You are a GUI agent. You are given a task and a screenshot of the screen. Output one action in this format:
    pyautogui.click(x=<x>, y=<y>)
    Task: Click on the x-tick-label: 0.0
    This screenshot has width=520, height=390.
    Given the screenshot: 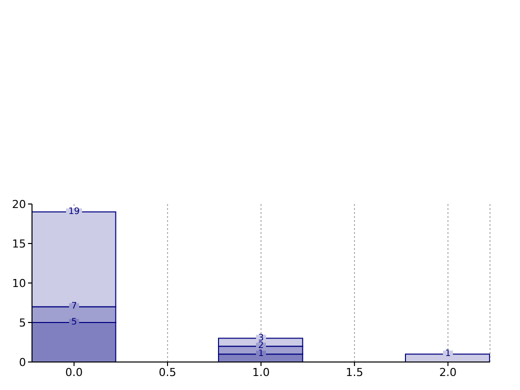 What is the action you would take?
    pyautogui.click(x=74, y=372)
    